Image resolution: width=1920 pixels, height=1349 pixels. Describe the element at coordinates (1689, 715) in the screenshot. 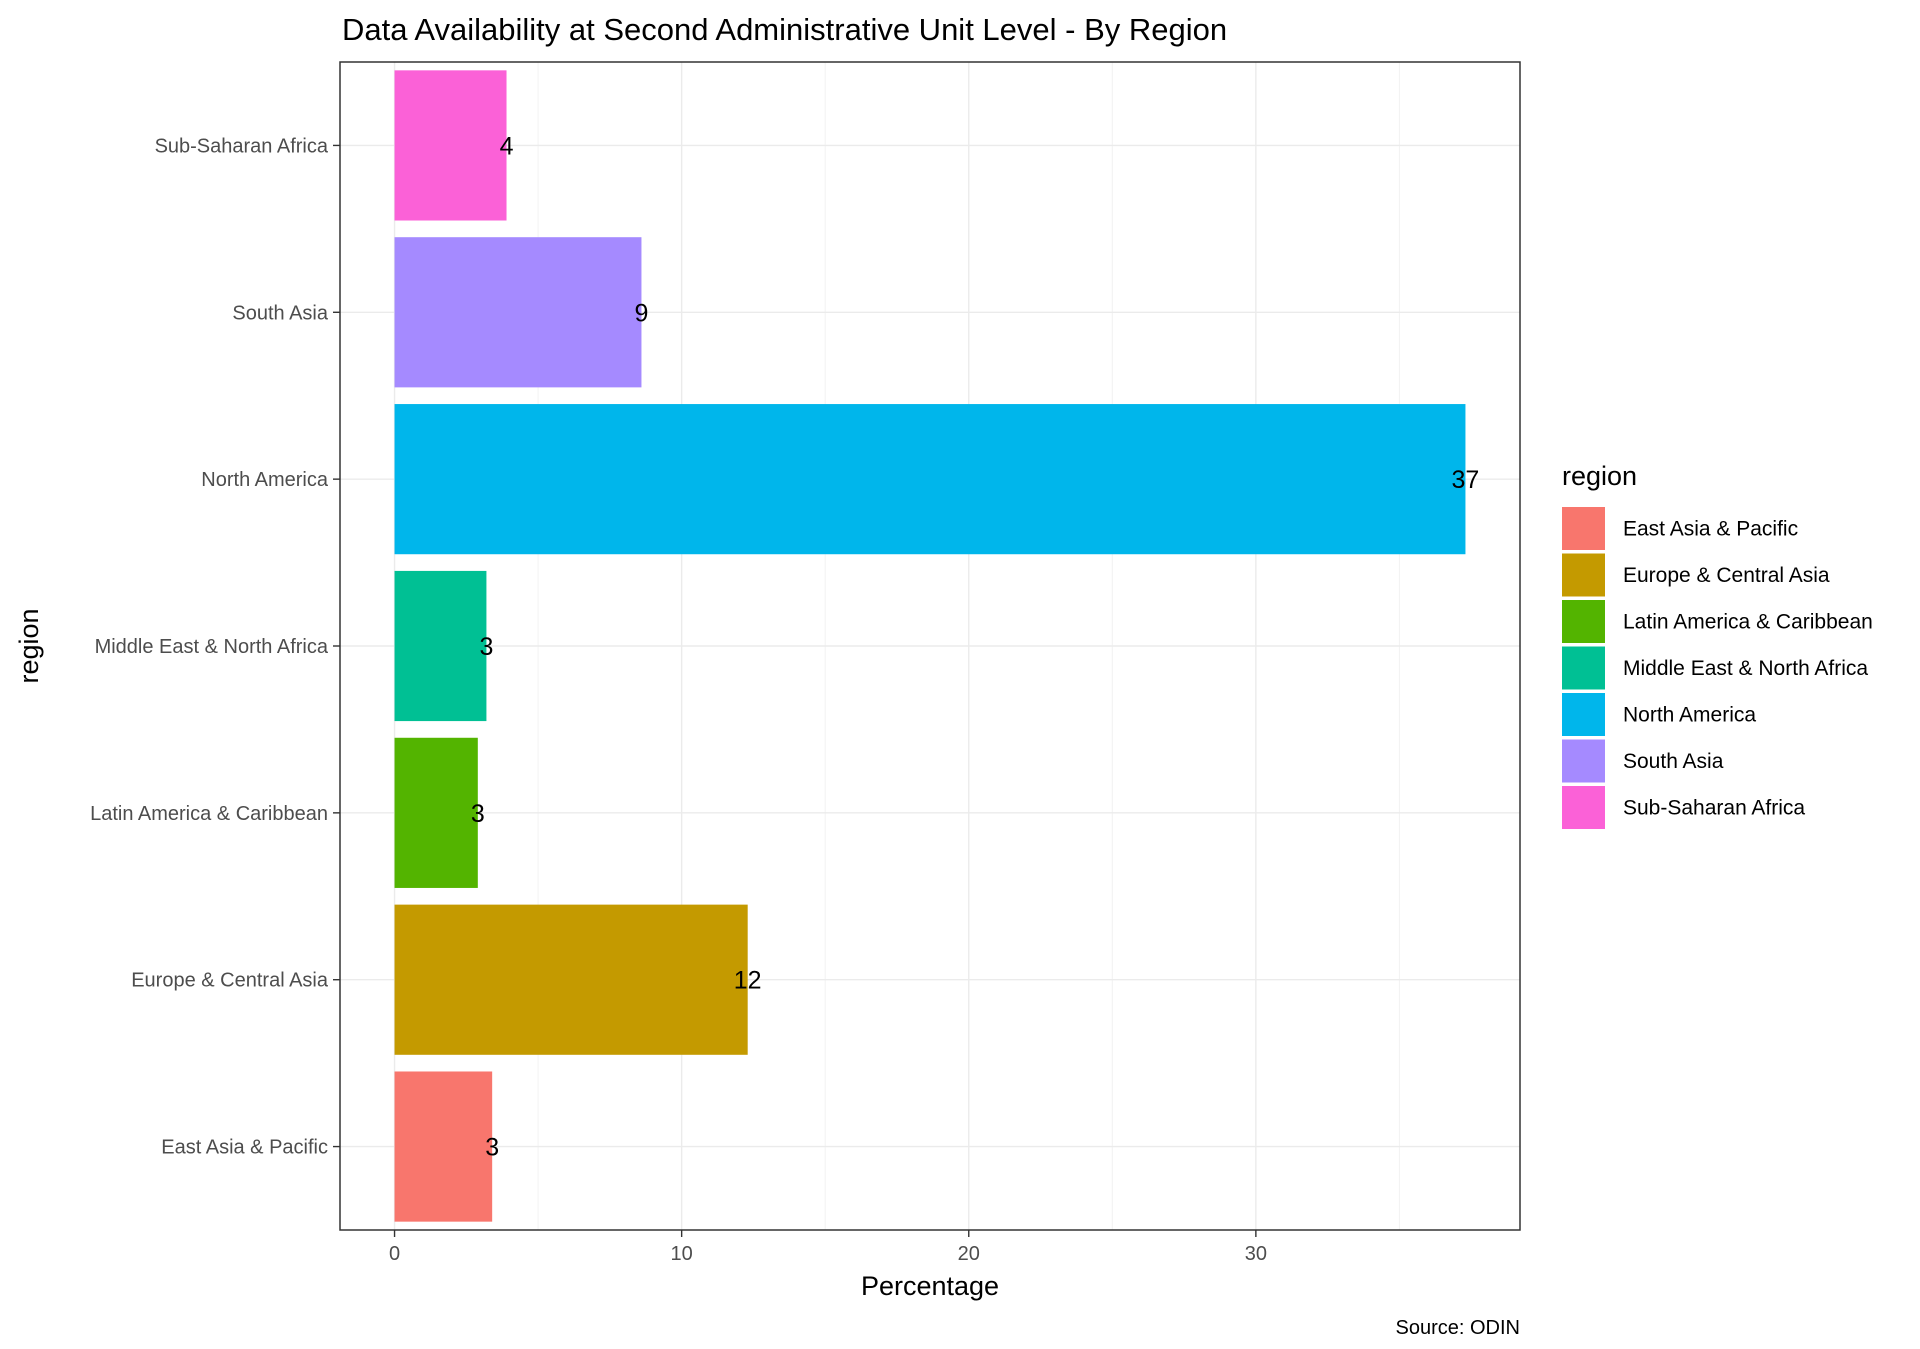

I see `legend-label: North America` at that location.